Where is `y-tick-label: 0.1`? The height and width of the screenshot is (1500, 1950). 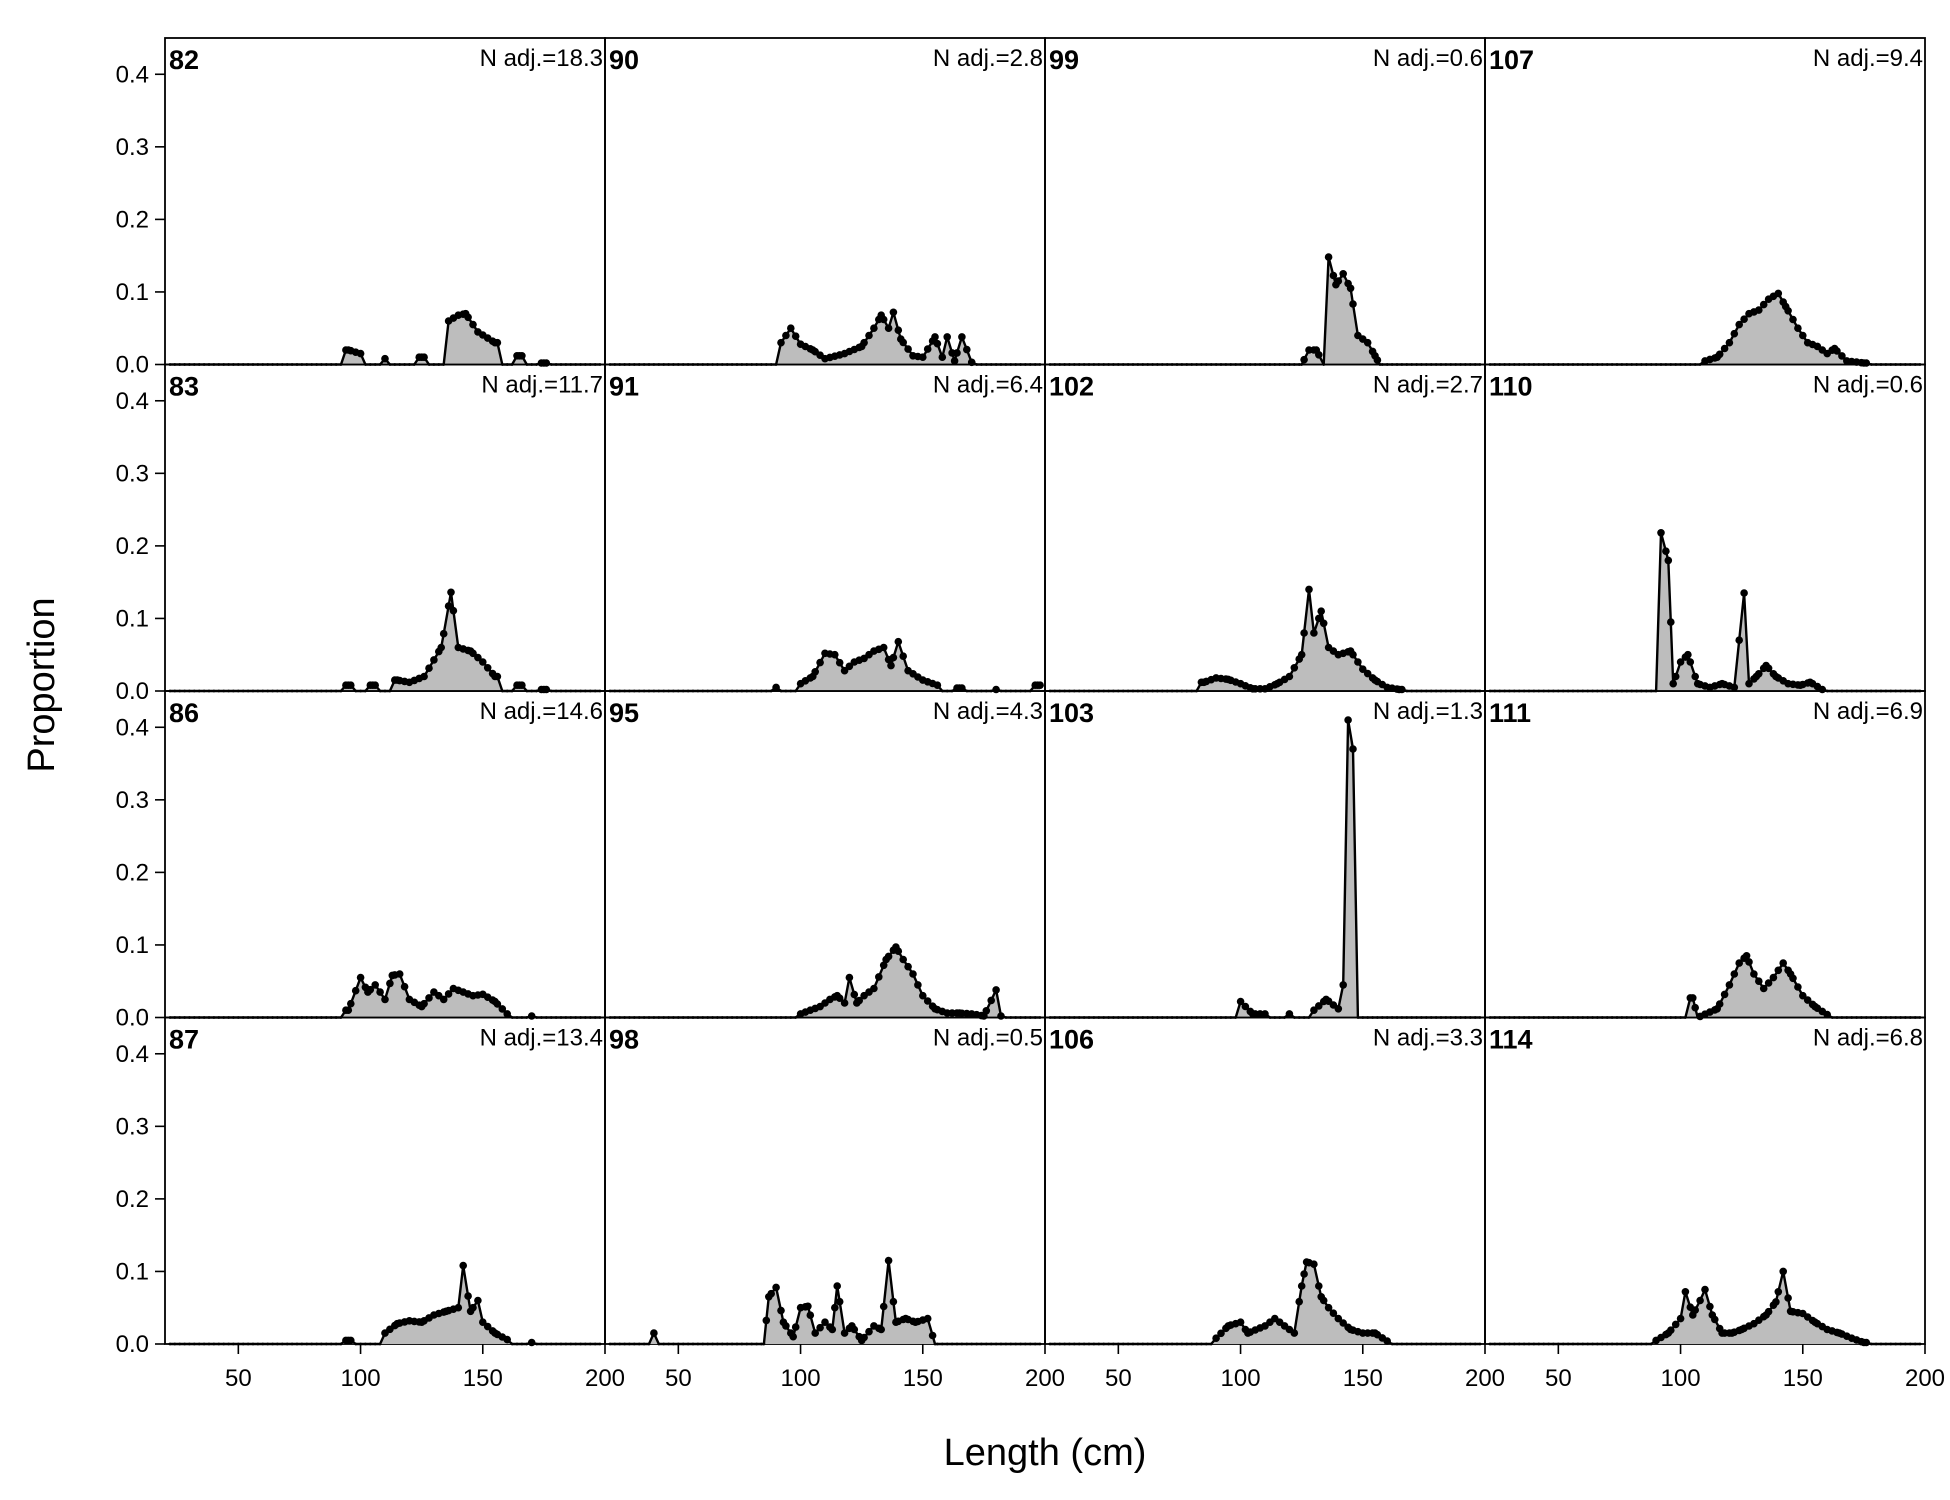 y-tick-label: 0.1 is located at coordinates (132, 292).